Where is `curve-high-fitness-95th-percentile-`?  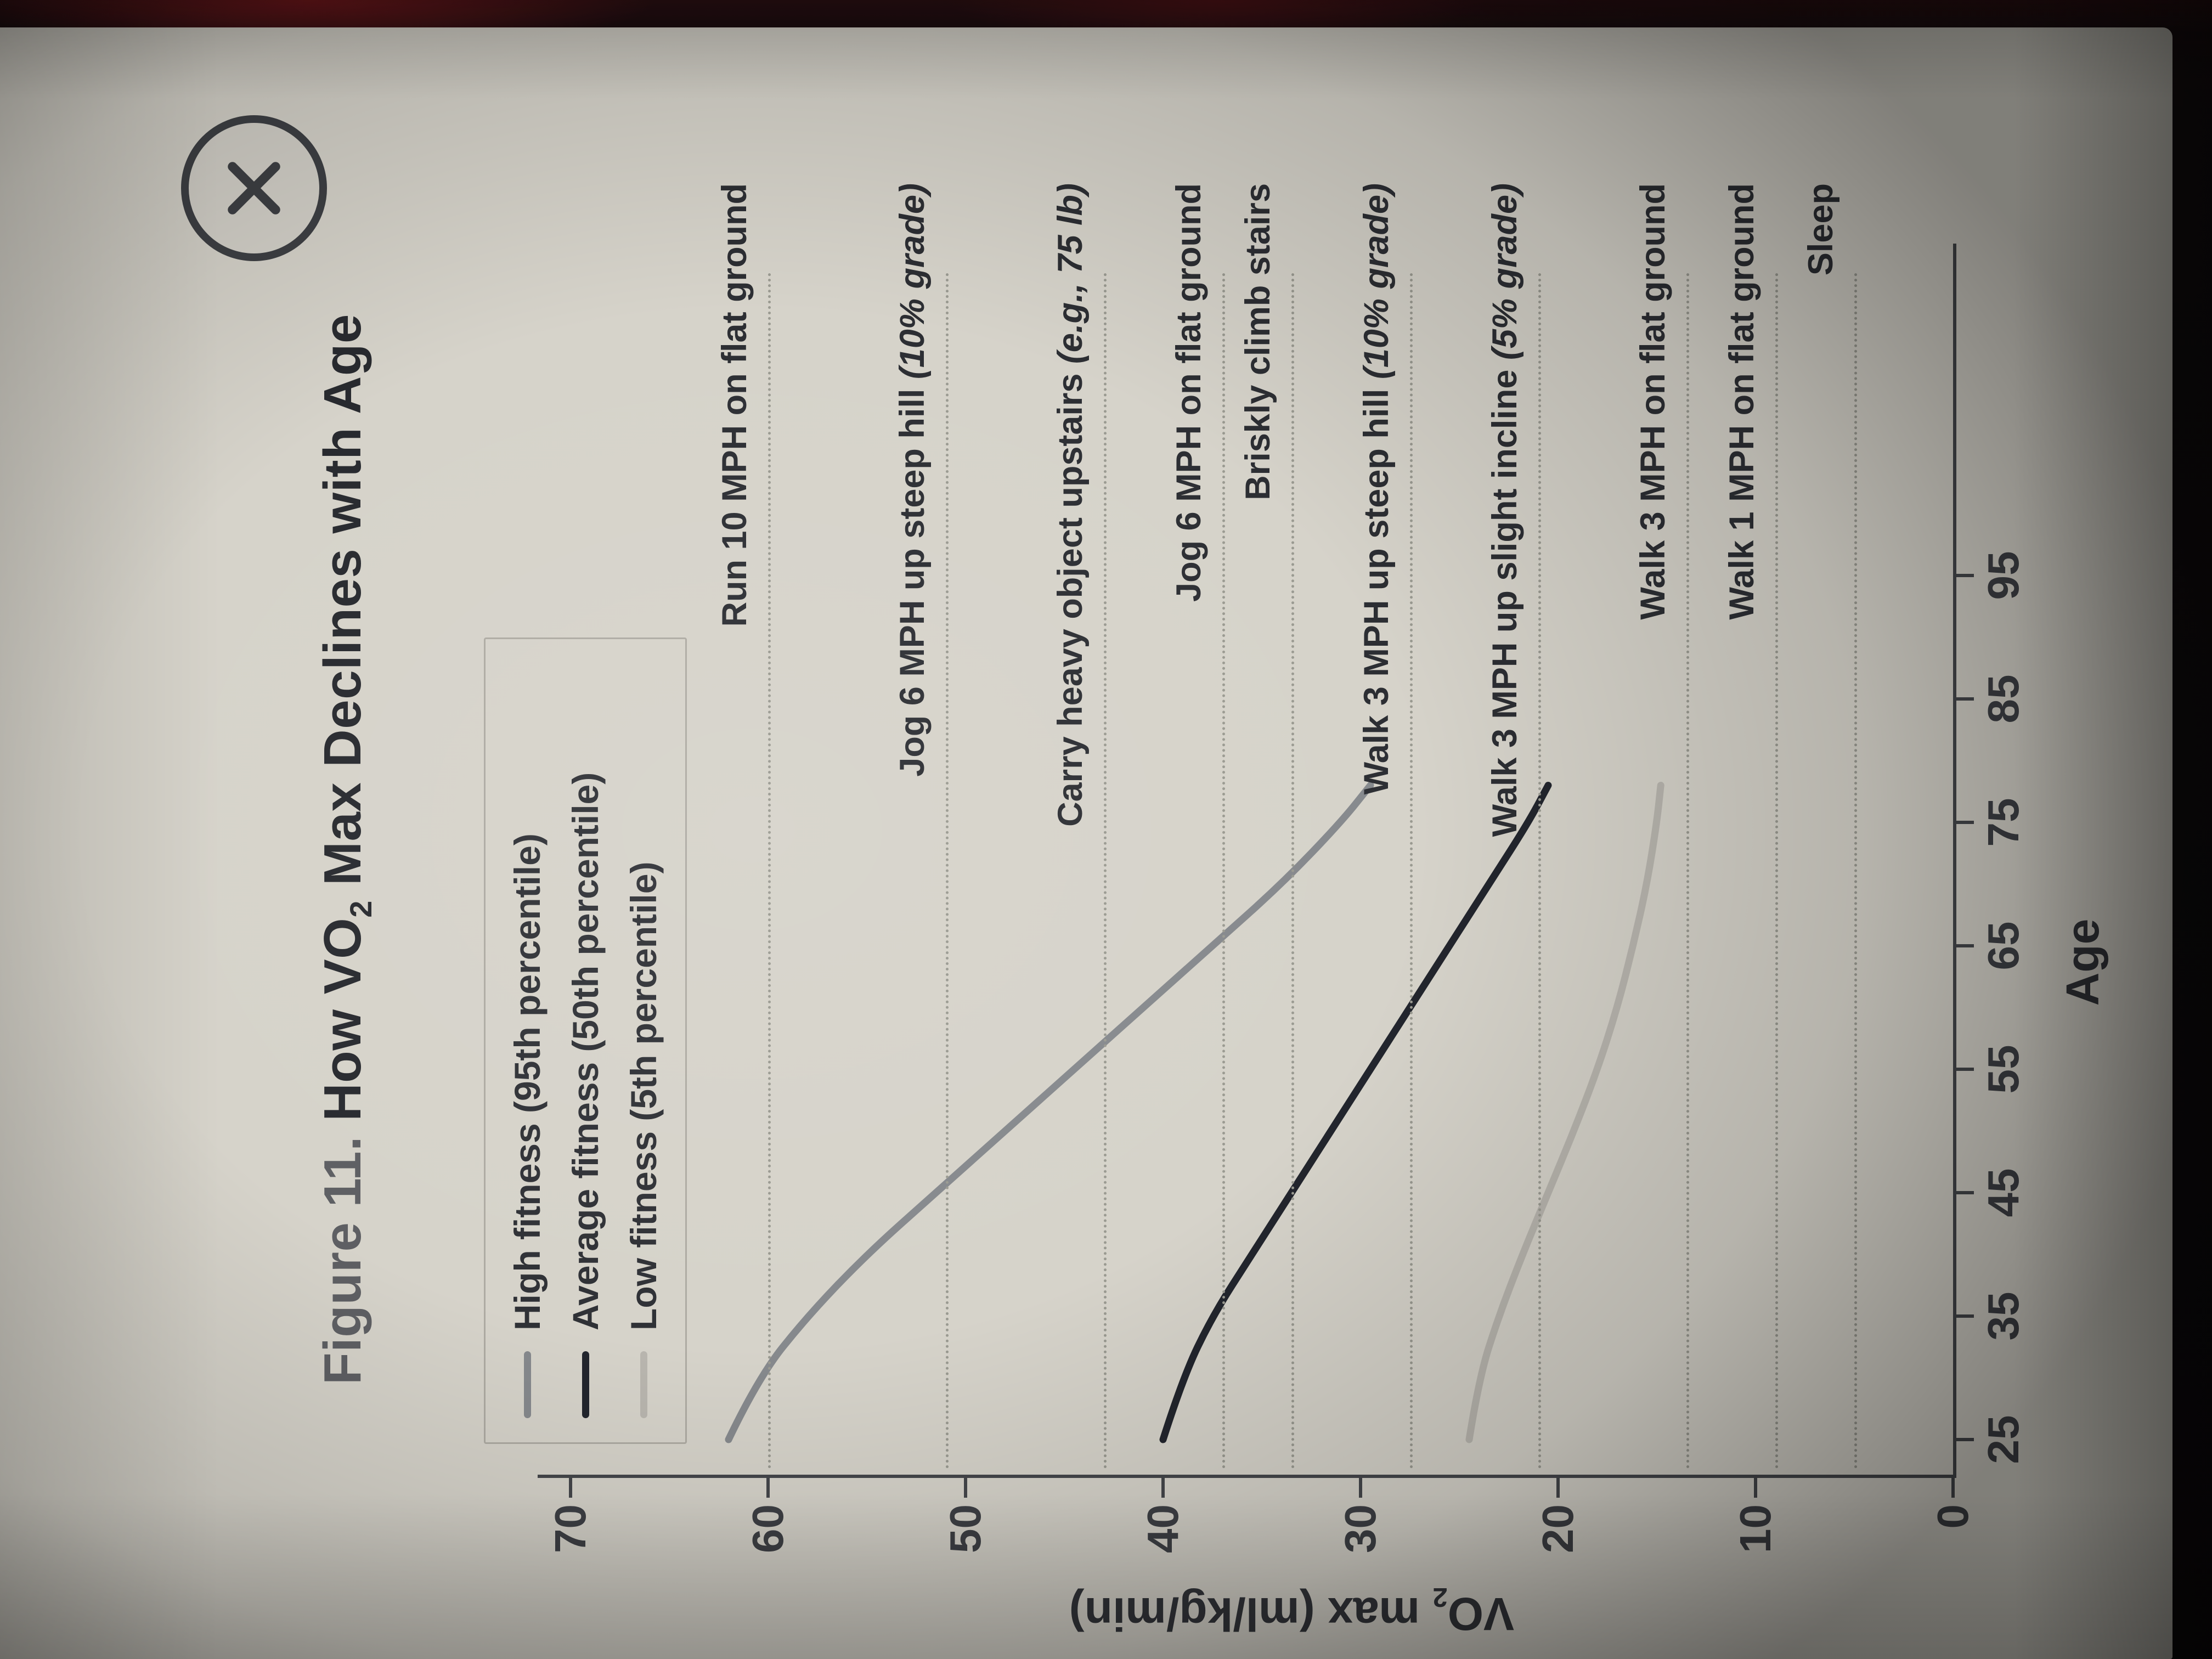 curve-high-fitness-95th-percentile- is located at coordinates (1049, 1113).